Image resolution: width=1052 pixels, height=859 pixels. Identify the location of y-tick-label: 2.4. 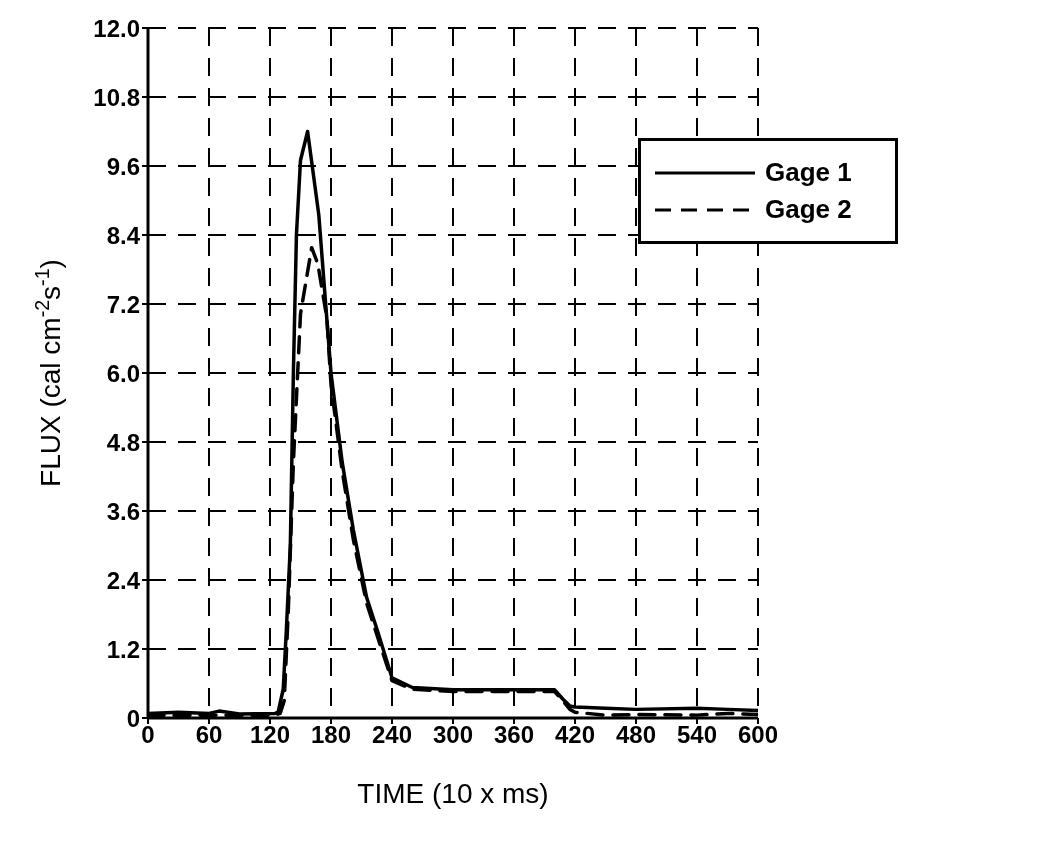
(123, 580).